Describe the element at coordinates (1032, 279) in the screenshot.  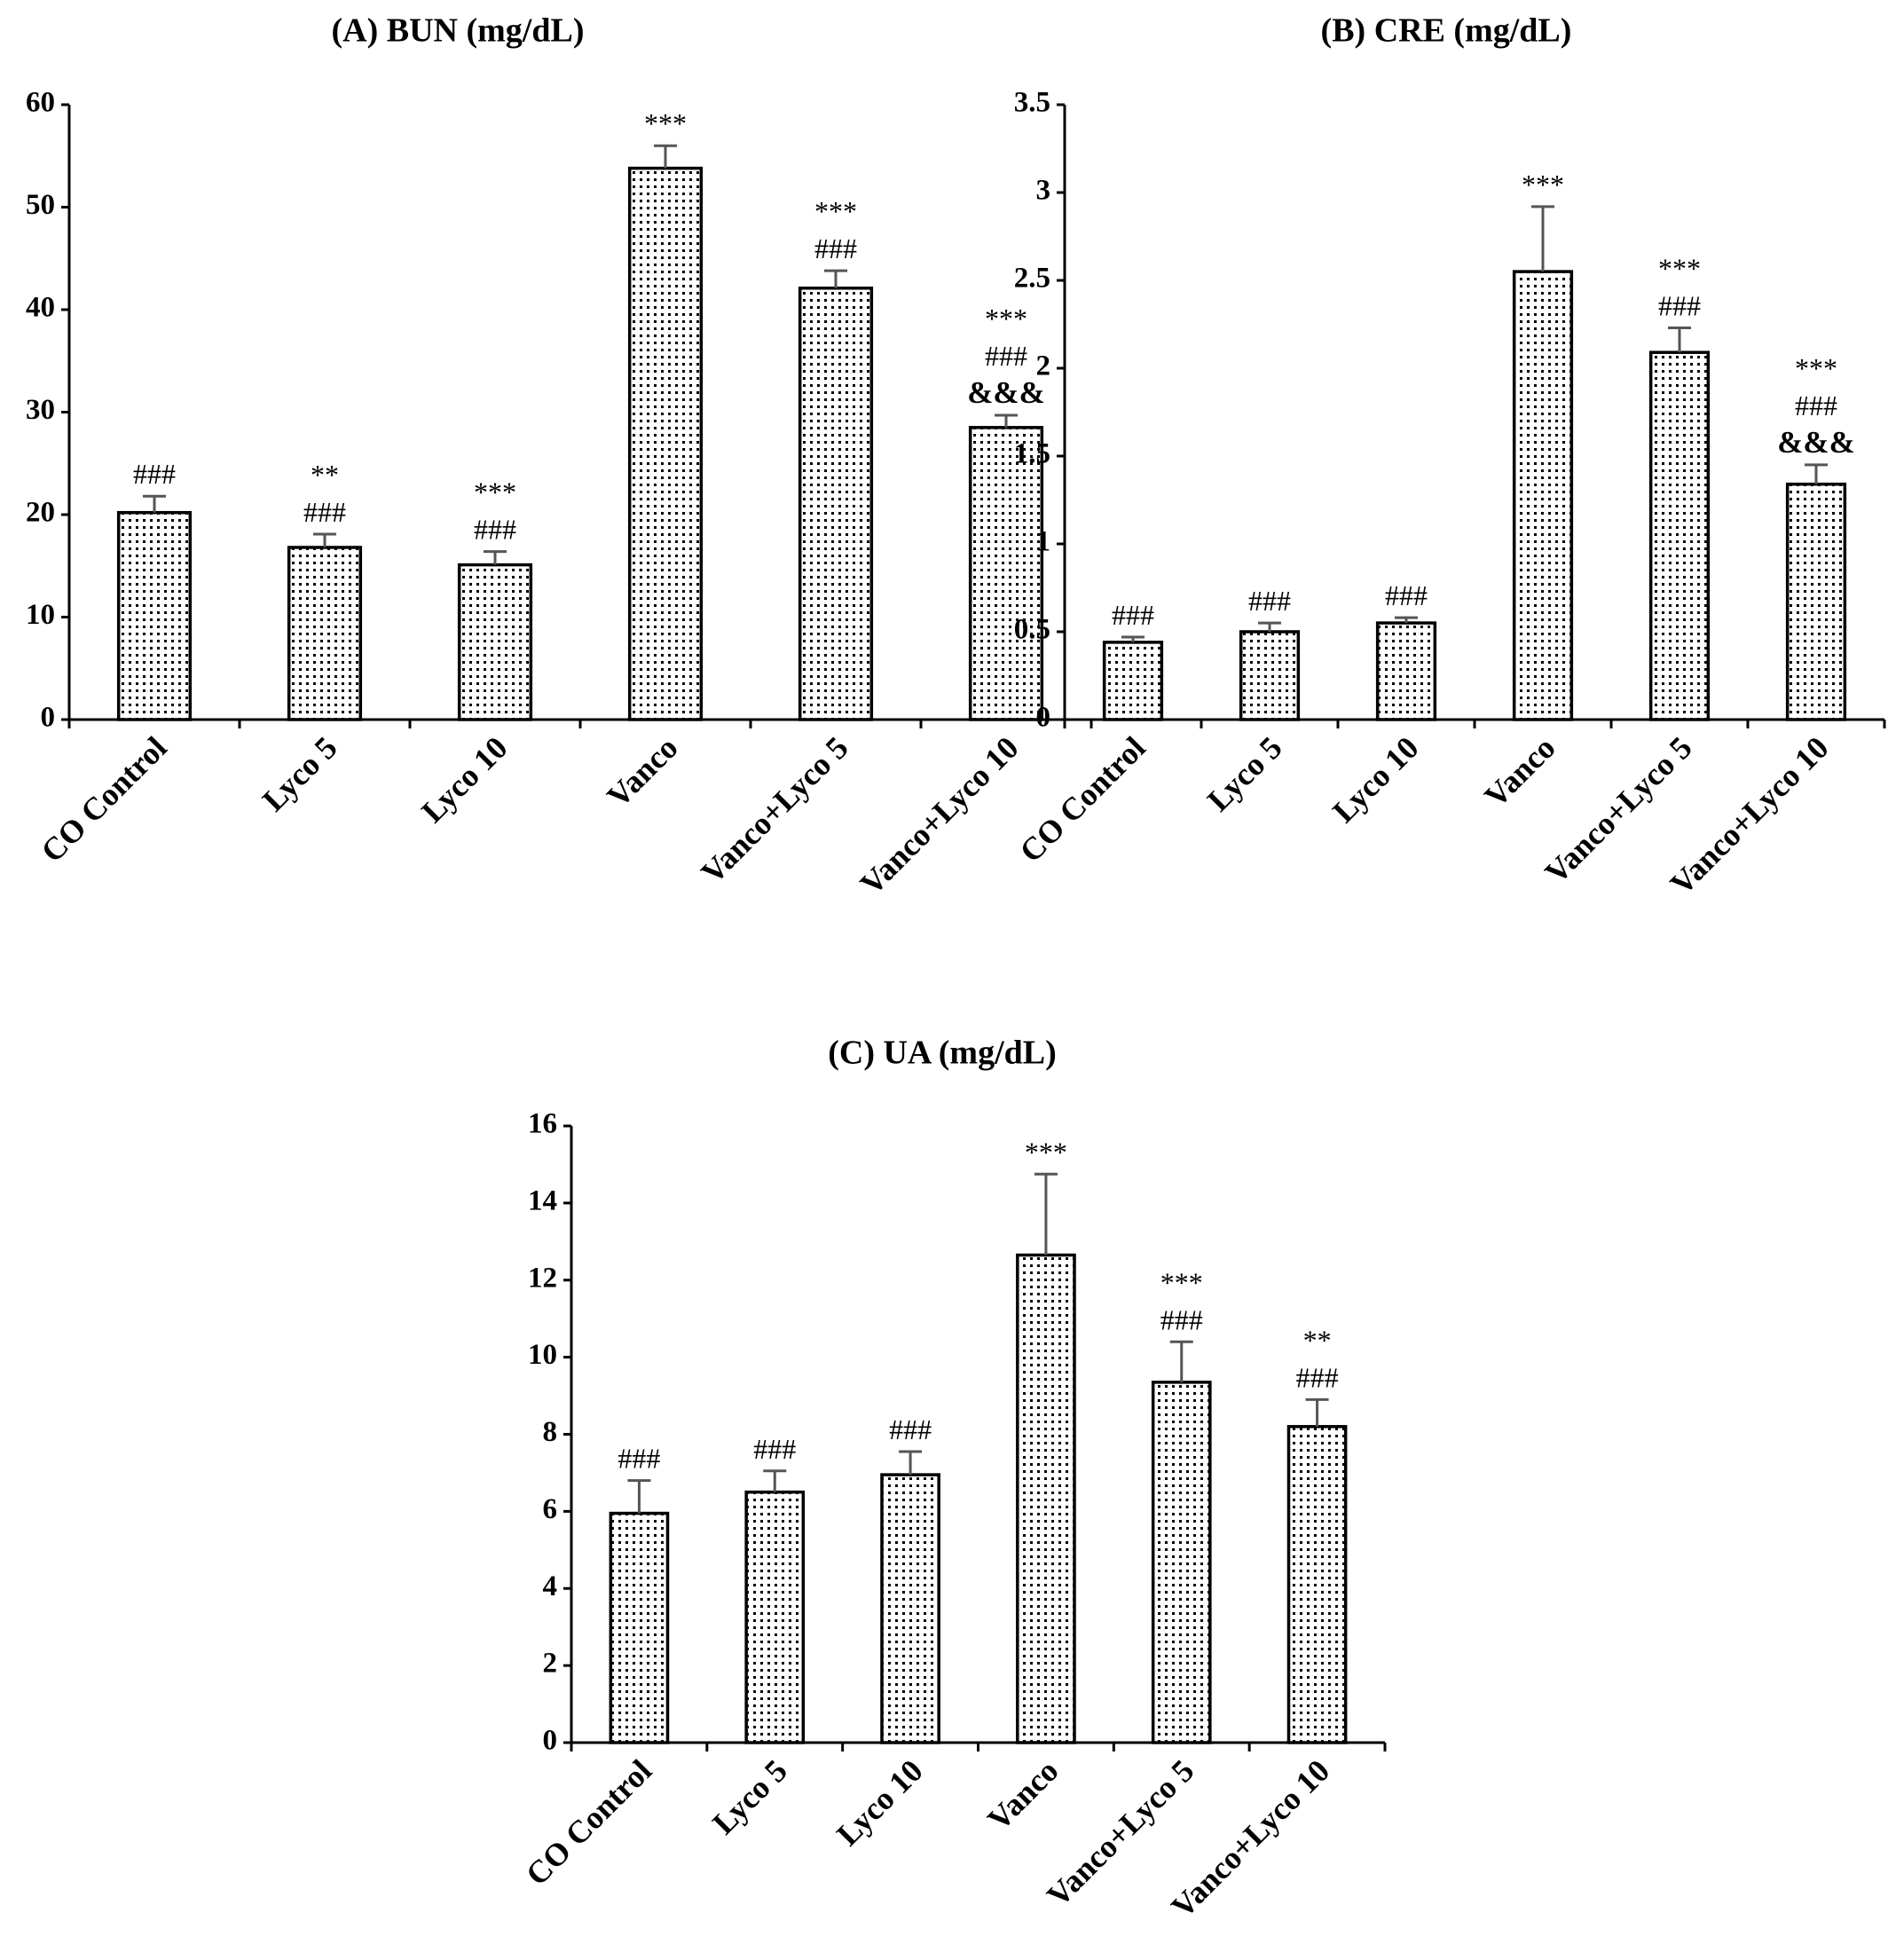
I see `y-tick-label: 2.5` at that location.